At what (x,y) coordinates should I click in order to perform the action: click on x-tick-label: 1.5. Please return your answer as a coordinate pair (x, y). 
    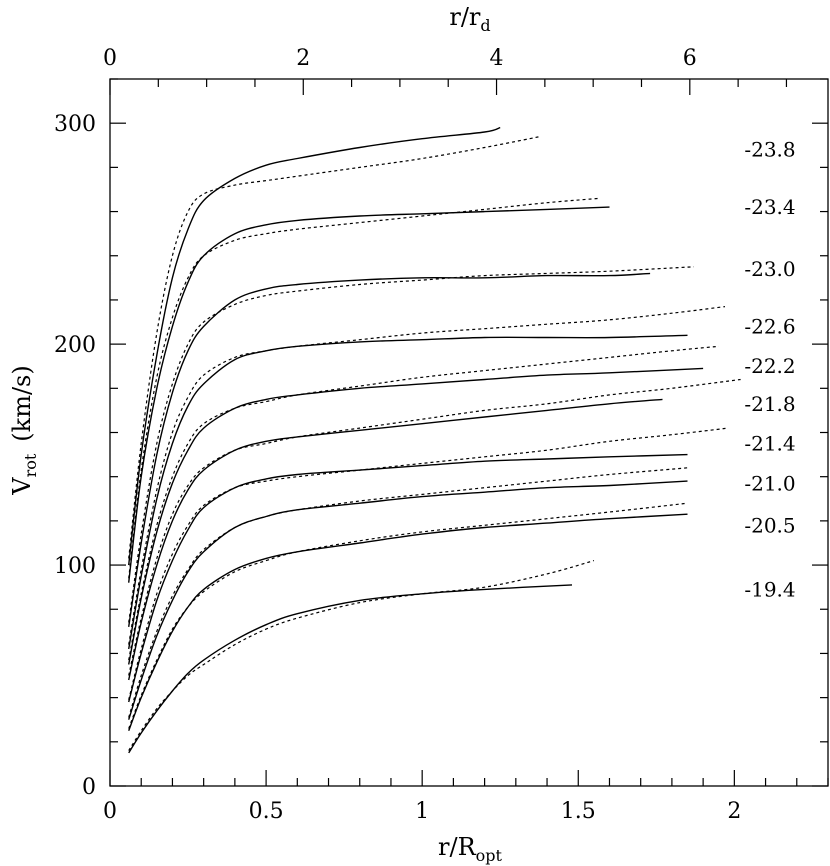
    Looking at the image, I should click on (578, 811).